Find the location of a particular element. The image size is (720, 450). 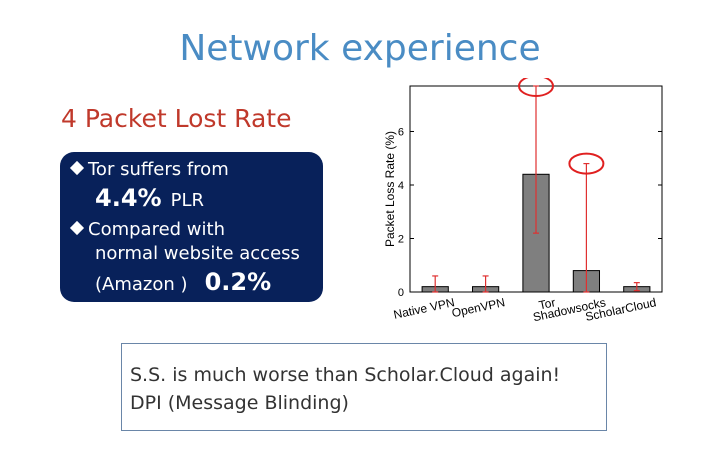

callout-tor-value: 4.4% PLR is located at coordinates (149, 198).